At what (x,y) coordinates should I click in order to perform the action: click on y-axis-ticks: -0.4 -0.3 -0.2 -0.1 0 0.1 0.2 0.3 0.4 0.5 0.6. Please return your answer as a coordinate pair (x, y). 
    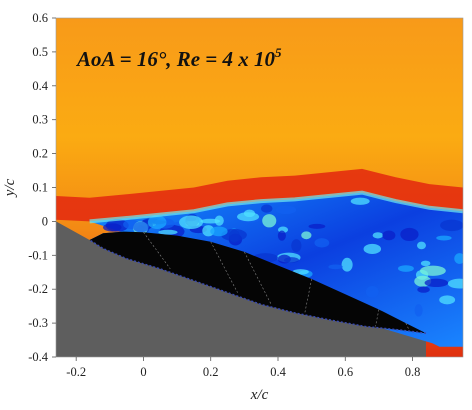
    Looking at the image, I should click on (42, 187).